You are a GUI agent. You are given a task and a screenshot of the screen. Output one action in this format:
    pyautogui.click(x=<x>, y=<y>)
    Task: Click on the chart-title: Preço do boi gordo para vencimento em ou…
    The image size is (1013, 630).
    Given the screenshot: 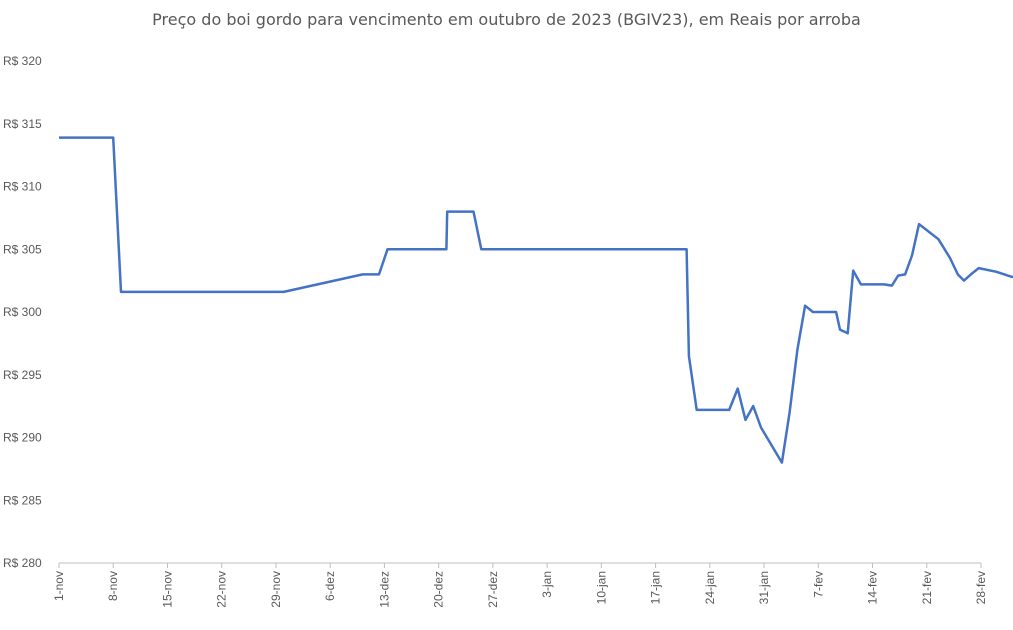 What is the action you would take?
    pyautogui.click(x=506, y=19)
    